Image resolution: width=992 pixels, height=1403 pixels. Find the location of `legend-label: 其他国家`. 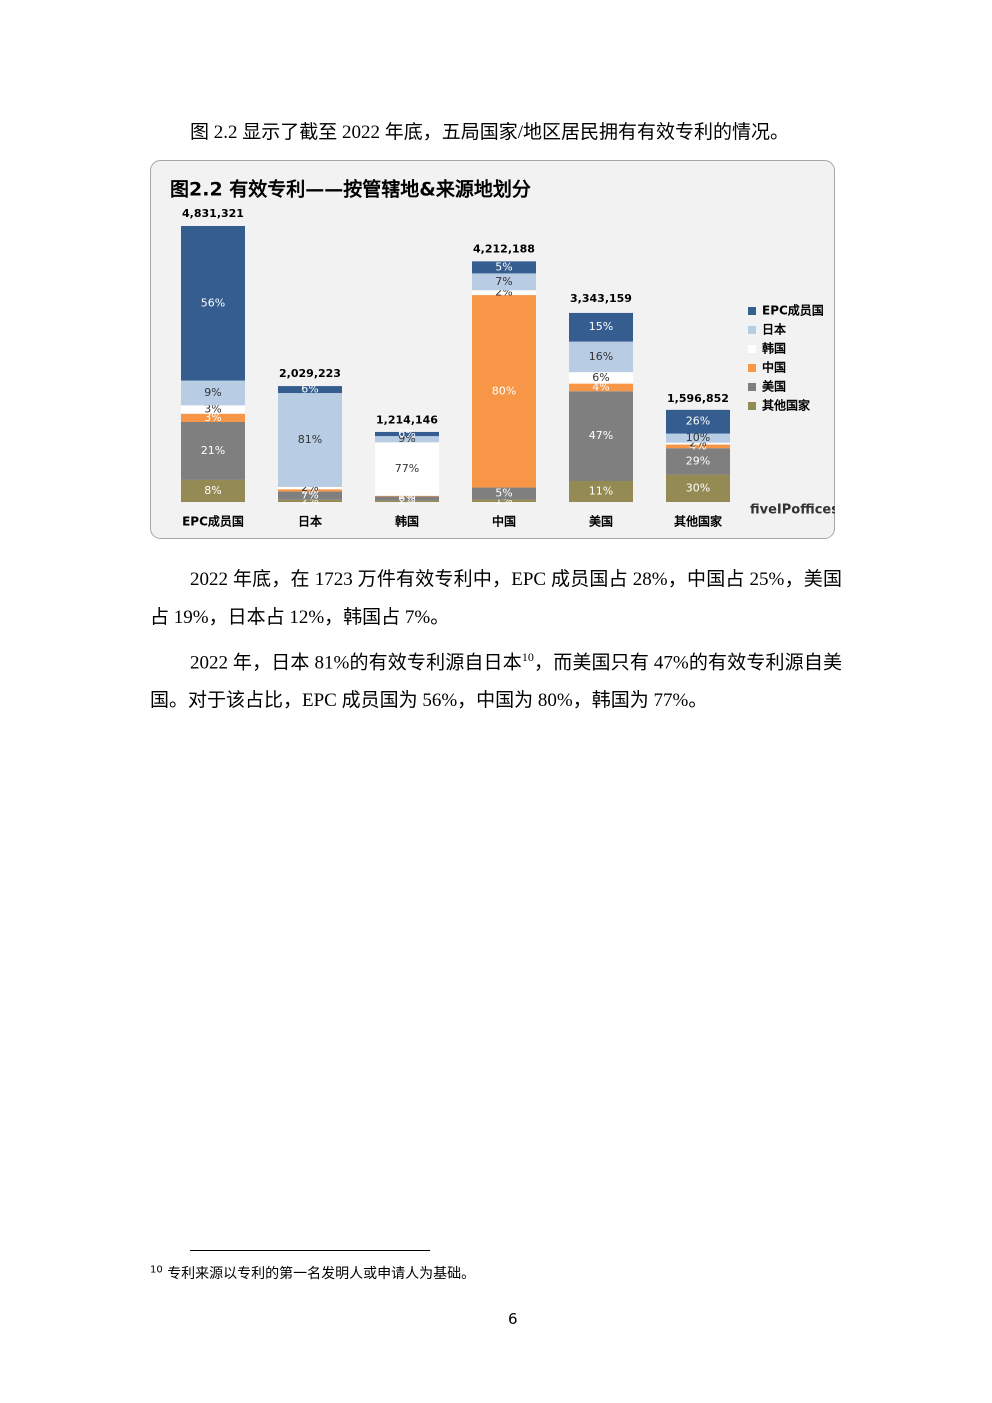

legend-label: 其他国家 is located at coordinates (786, 405).